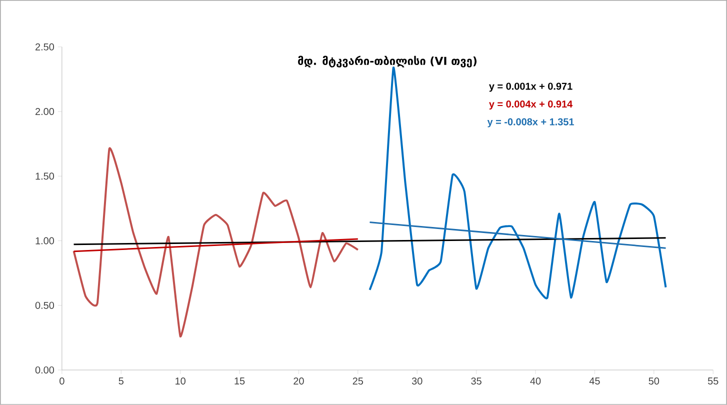  I want to click on y-tick-label: 0.00, so click(44, 370).